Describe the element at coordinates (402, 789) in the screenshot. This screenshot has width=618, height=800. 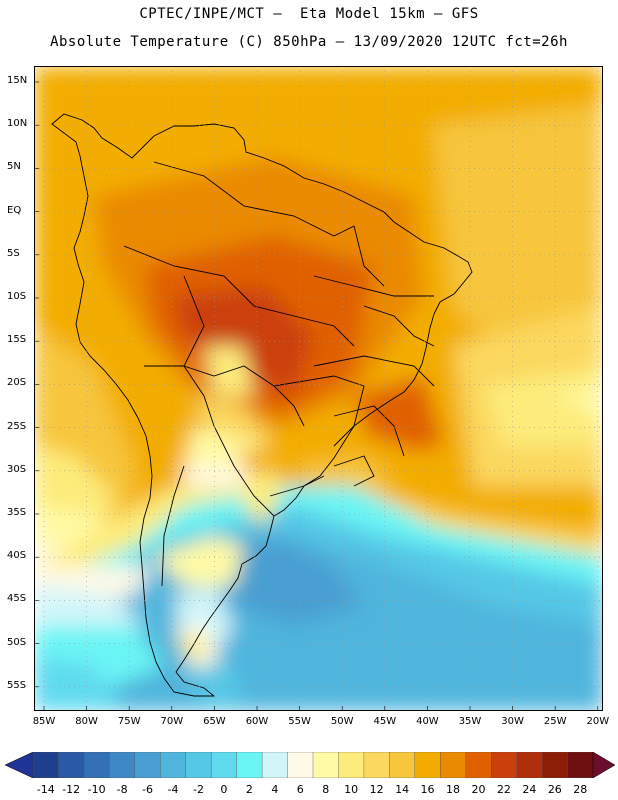
I see `colorbar-label: 14` at that location.